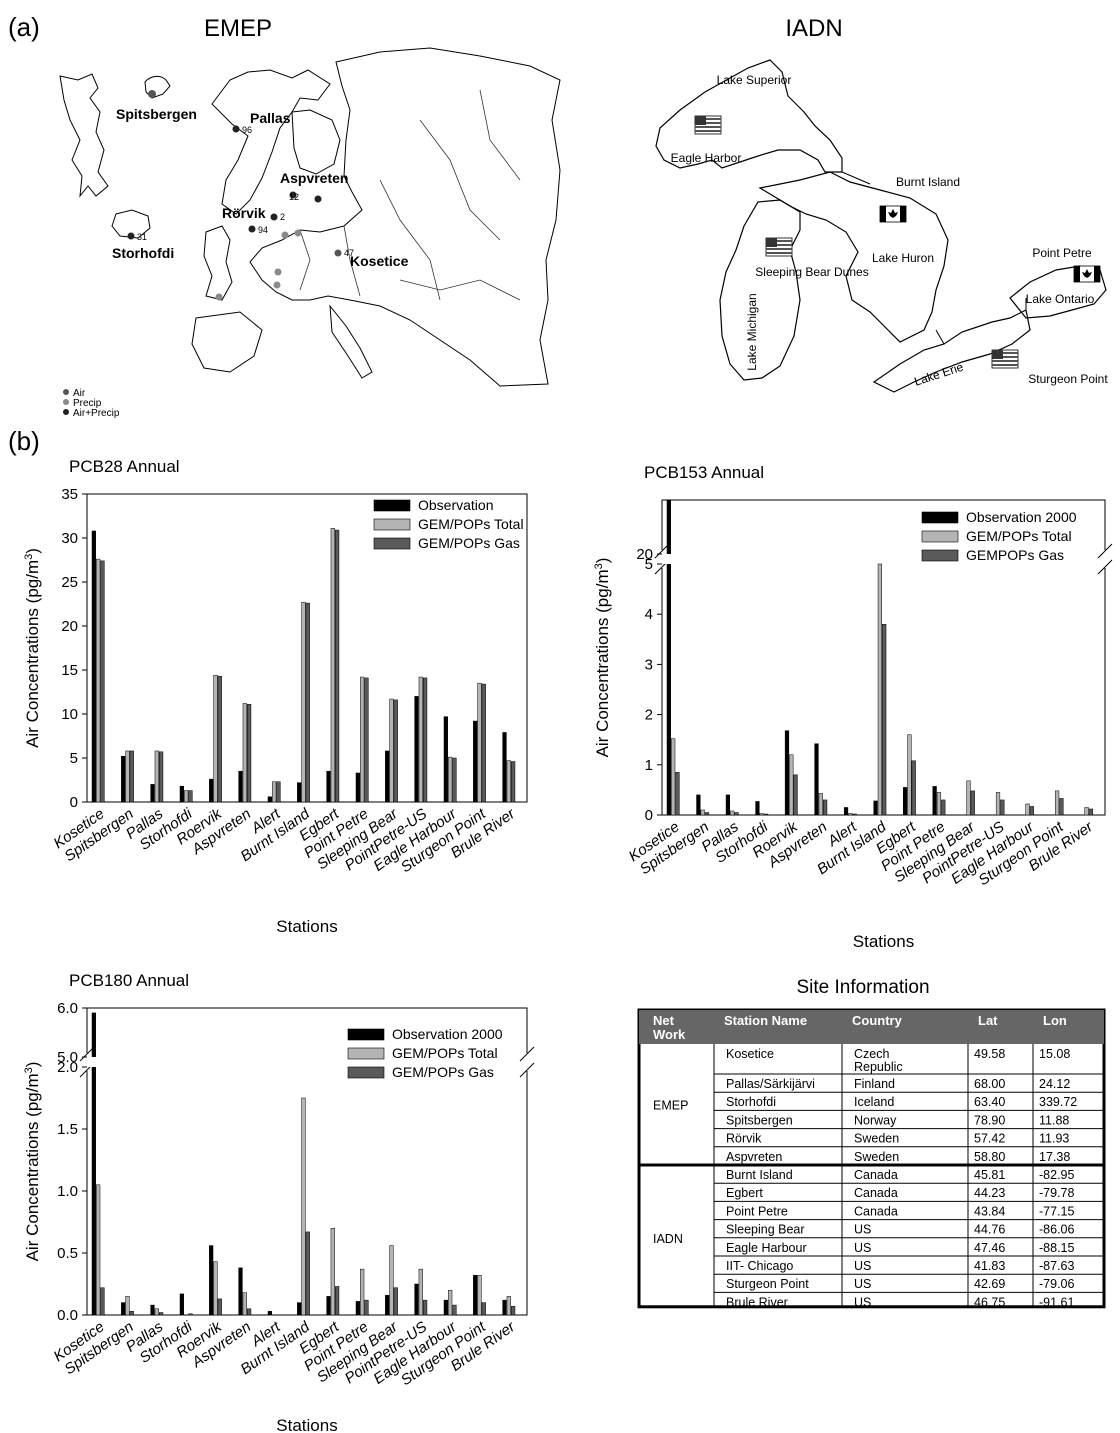 The image size is (1120, 1433). Describe the element at coordinates (989, 1175) in the screenshot. I see `table-cell-lat: 45.81` at that location.